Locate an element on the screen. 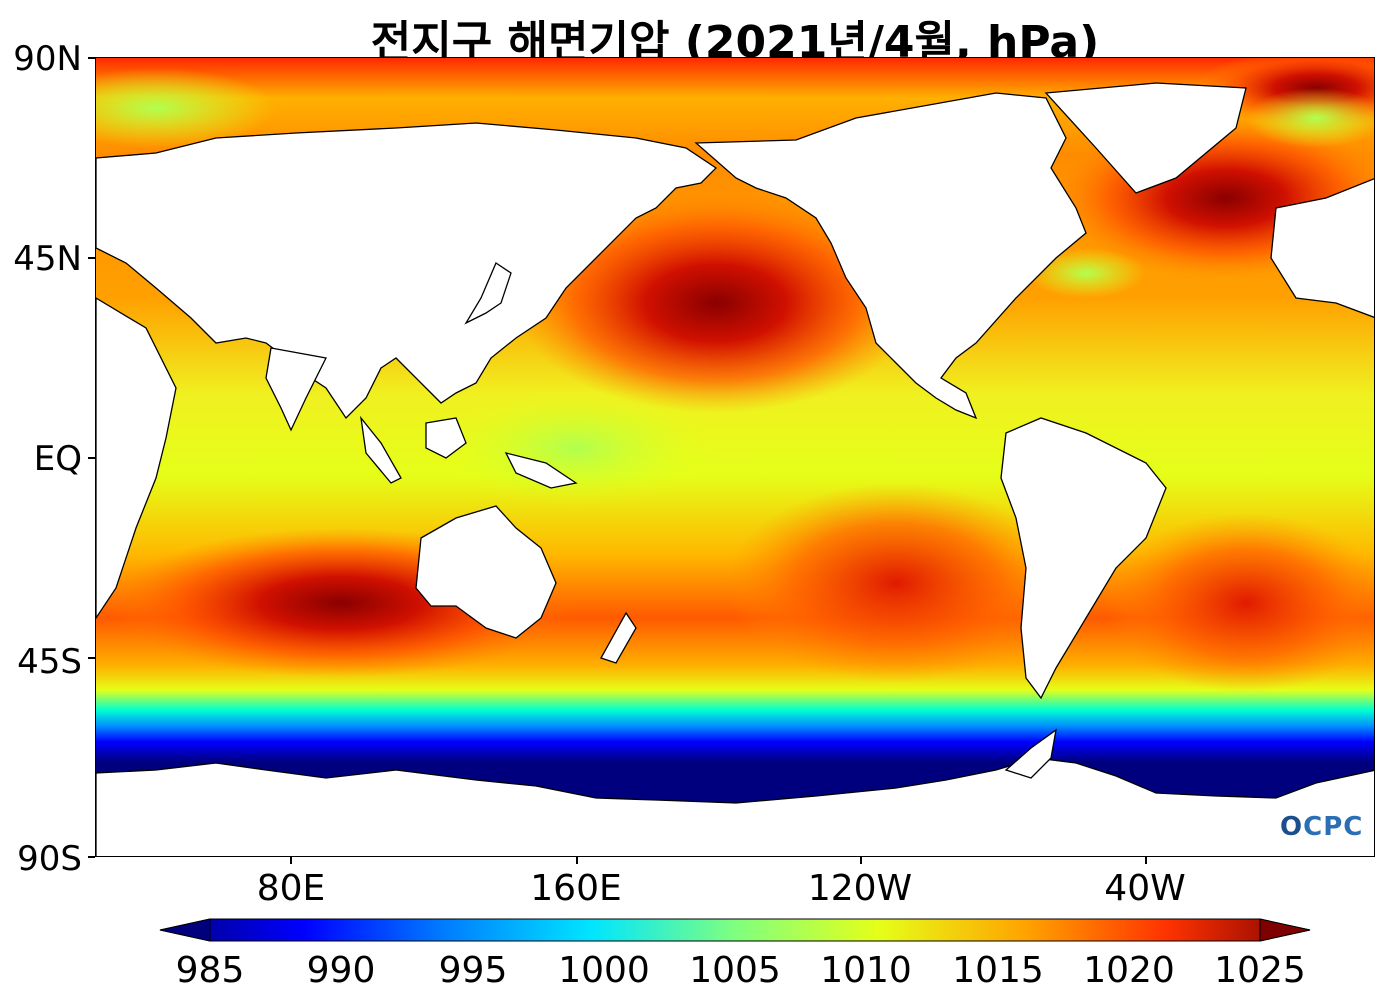 Image resolution: width=1385 pixels, height=1000 pixels. land-europe is located at coordinates (1322, 248).